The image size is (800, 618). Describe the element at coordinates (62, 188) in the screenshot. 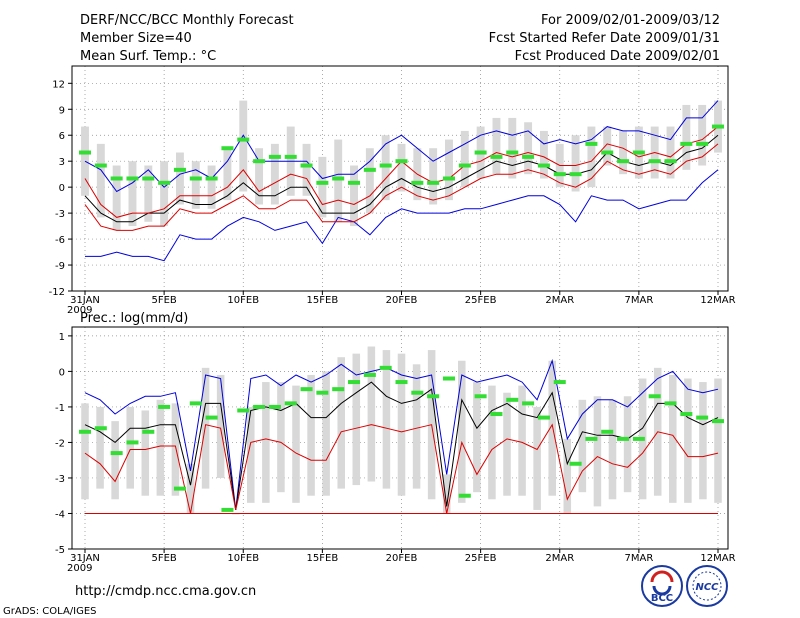

I see `y-tick-label: 0` at that location.